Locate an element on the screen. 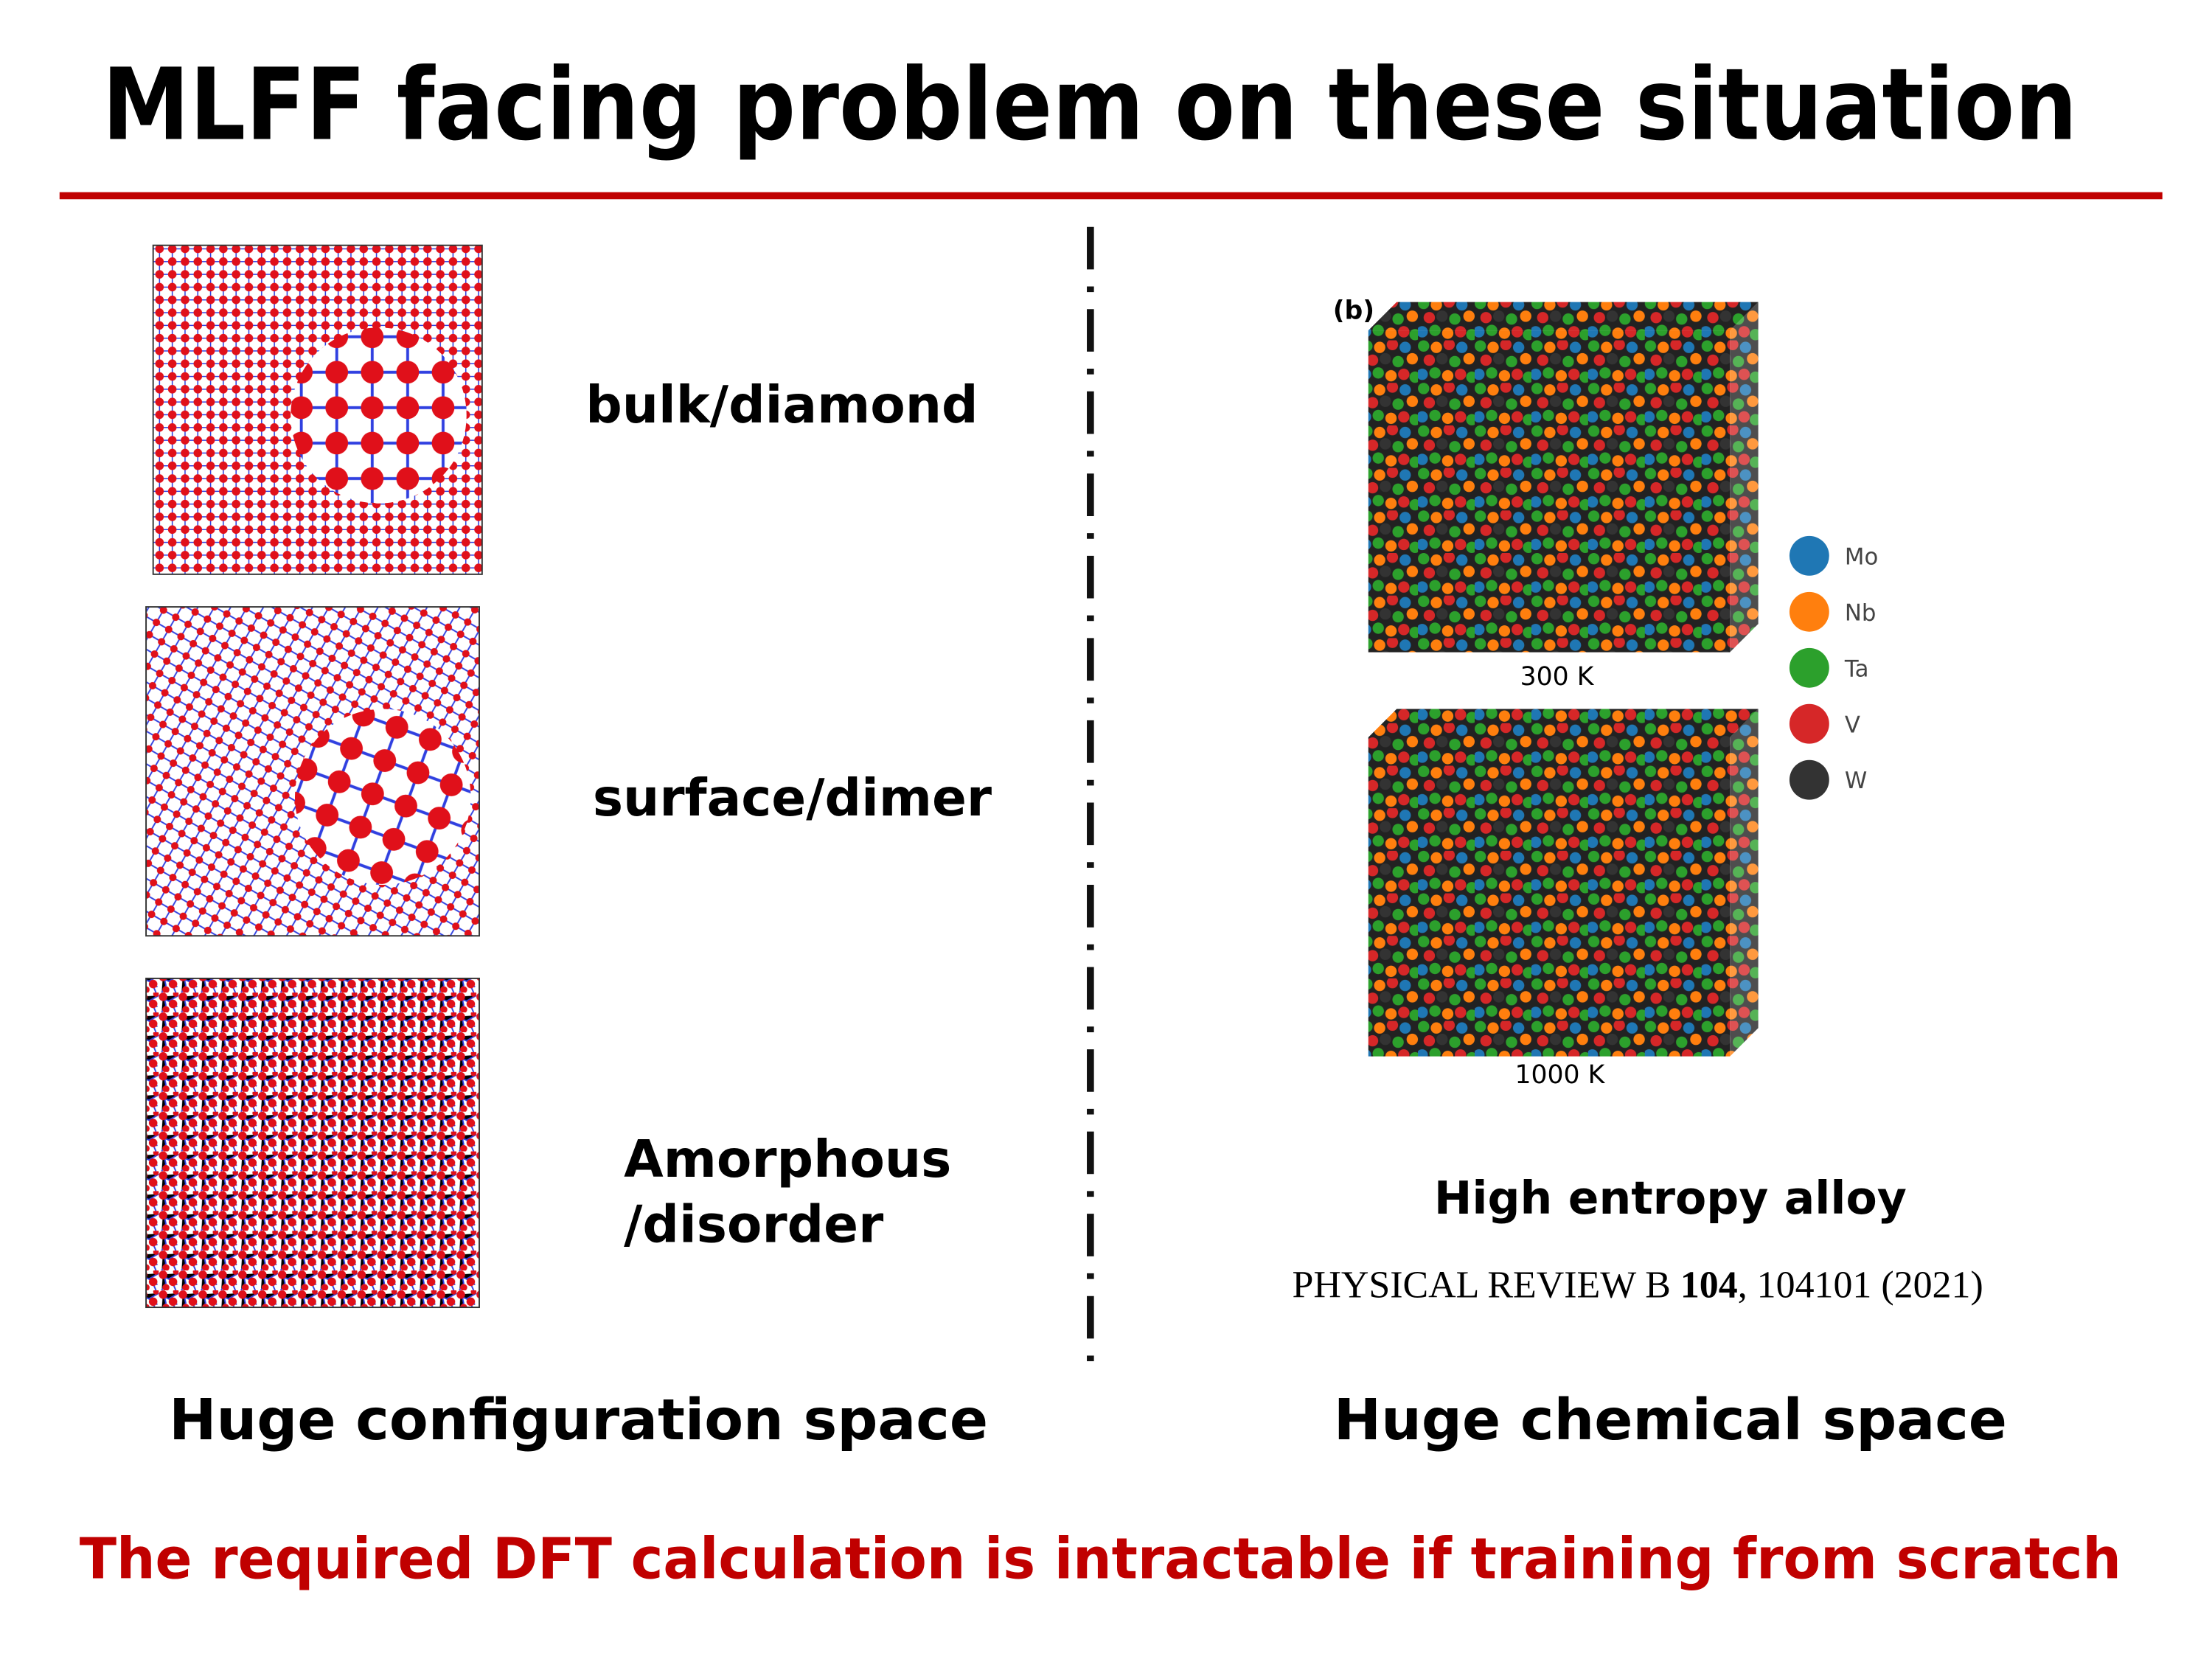 Image resolution: width=2212 pixels, height=1659 pixels. legend-label: Nb is located at coordinates (1861, 612).